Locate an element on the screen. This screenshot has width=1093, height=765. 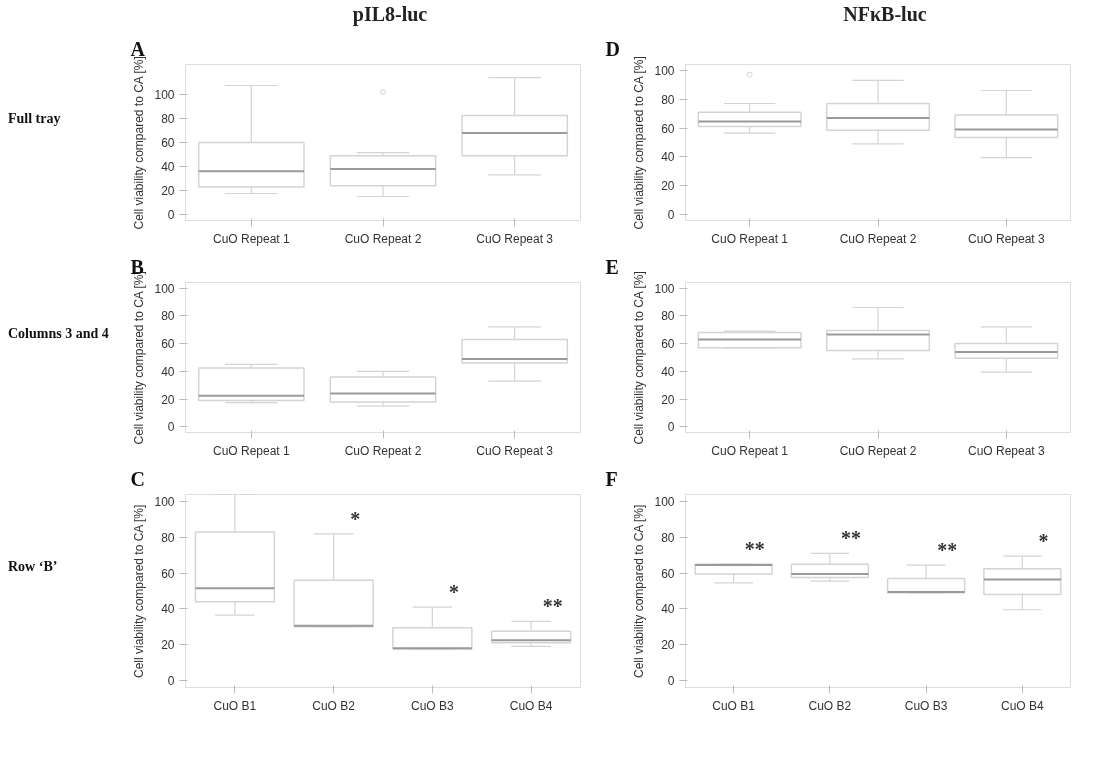
chart-title: NFκB-luc is located at coordinates (885, 14).